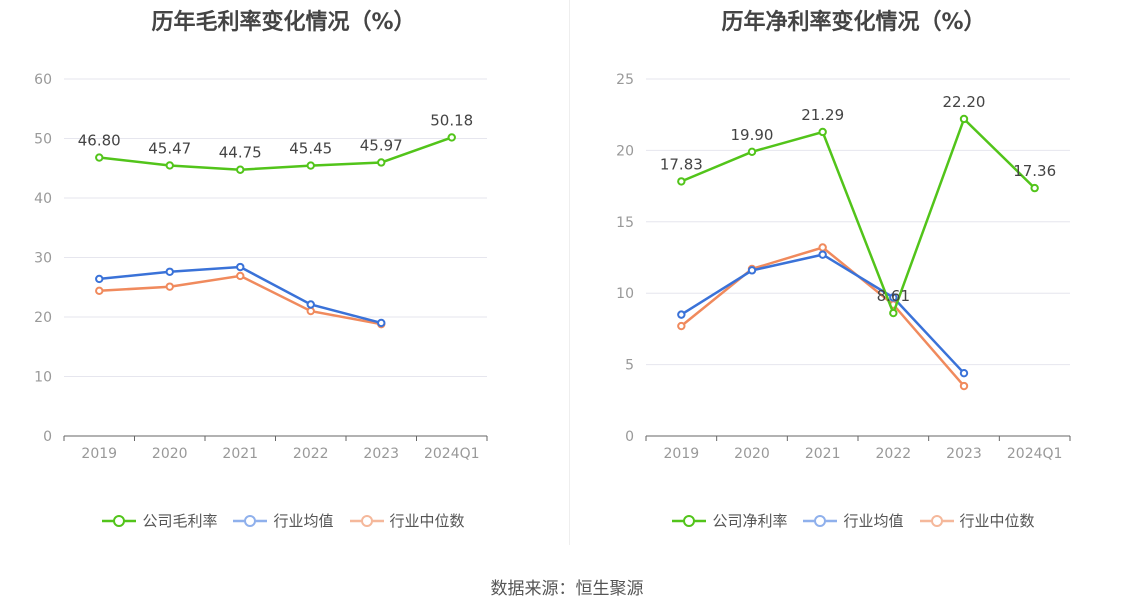  Describe the element at coordinates (853, 22) in the screenshot. I see `net-margin-chart-title: 历年净利率变化情况（%）` at that location.